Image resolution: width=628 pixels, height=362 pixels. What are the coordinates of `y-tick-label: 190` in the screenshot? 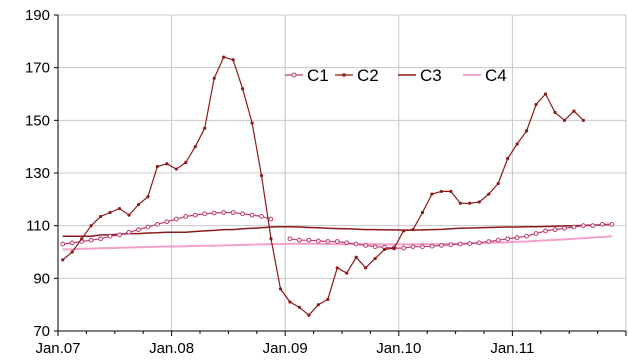 It's located at (37, 15).